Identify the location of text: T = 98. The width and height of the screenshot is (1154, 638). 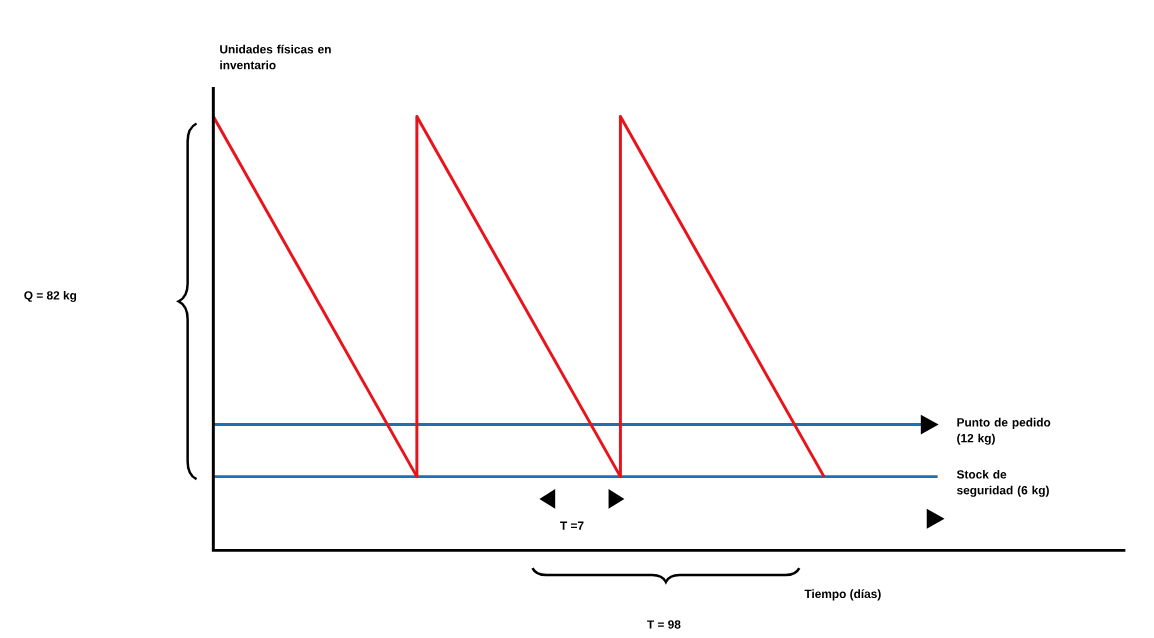
(664, 624).